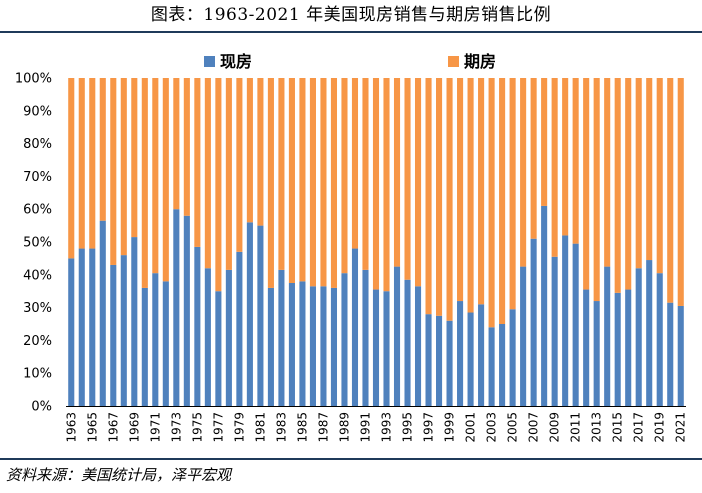  I want to click on x-tick-label: 1993, so click(387, 427).